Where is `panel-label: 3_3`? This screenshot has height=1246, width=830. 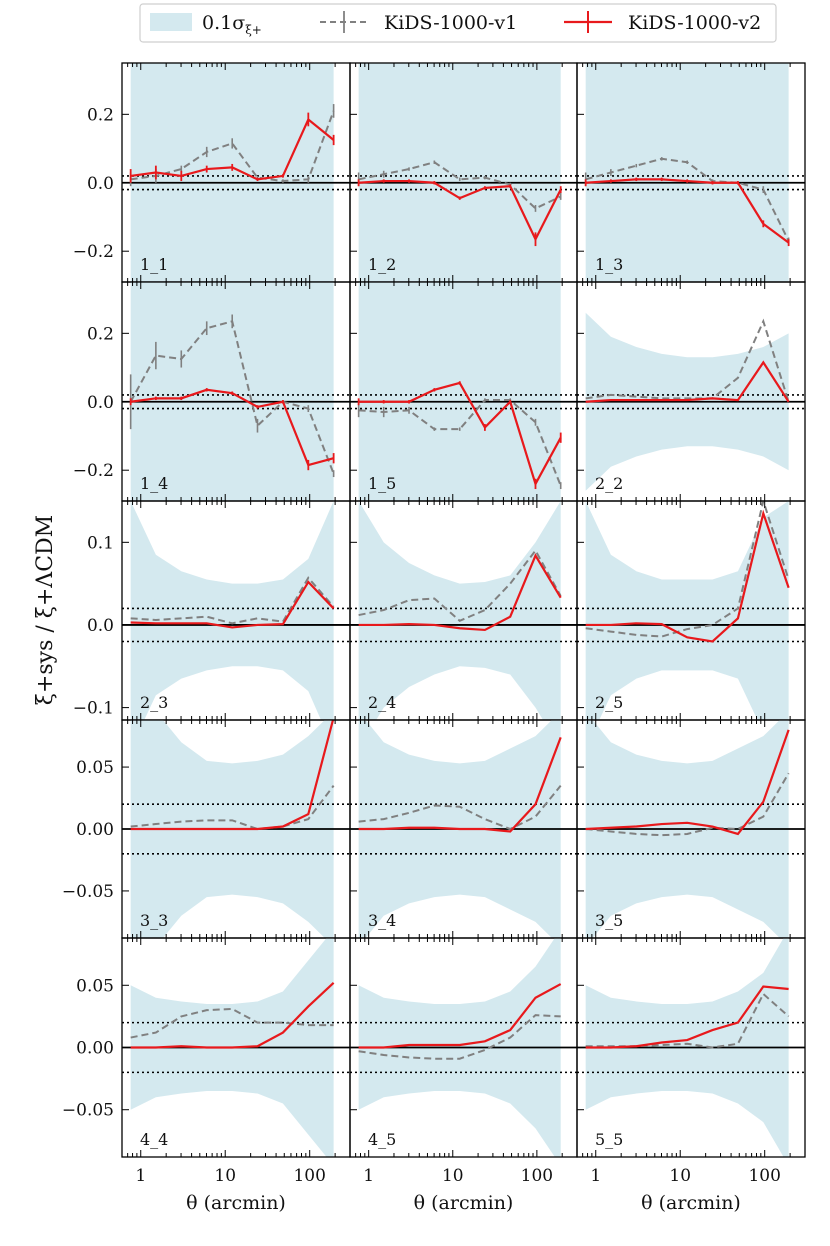
panel-label: 3_3 is located at coordinates (154, 920).